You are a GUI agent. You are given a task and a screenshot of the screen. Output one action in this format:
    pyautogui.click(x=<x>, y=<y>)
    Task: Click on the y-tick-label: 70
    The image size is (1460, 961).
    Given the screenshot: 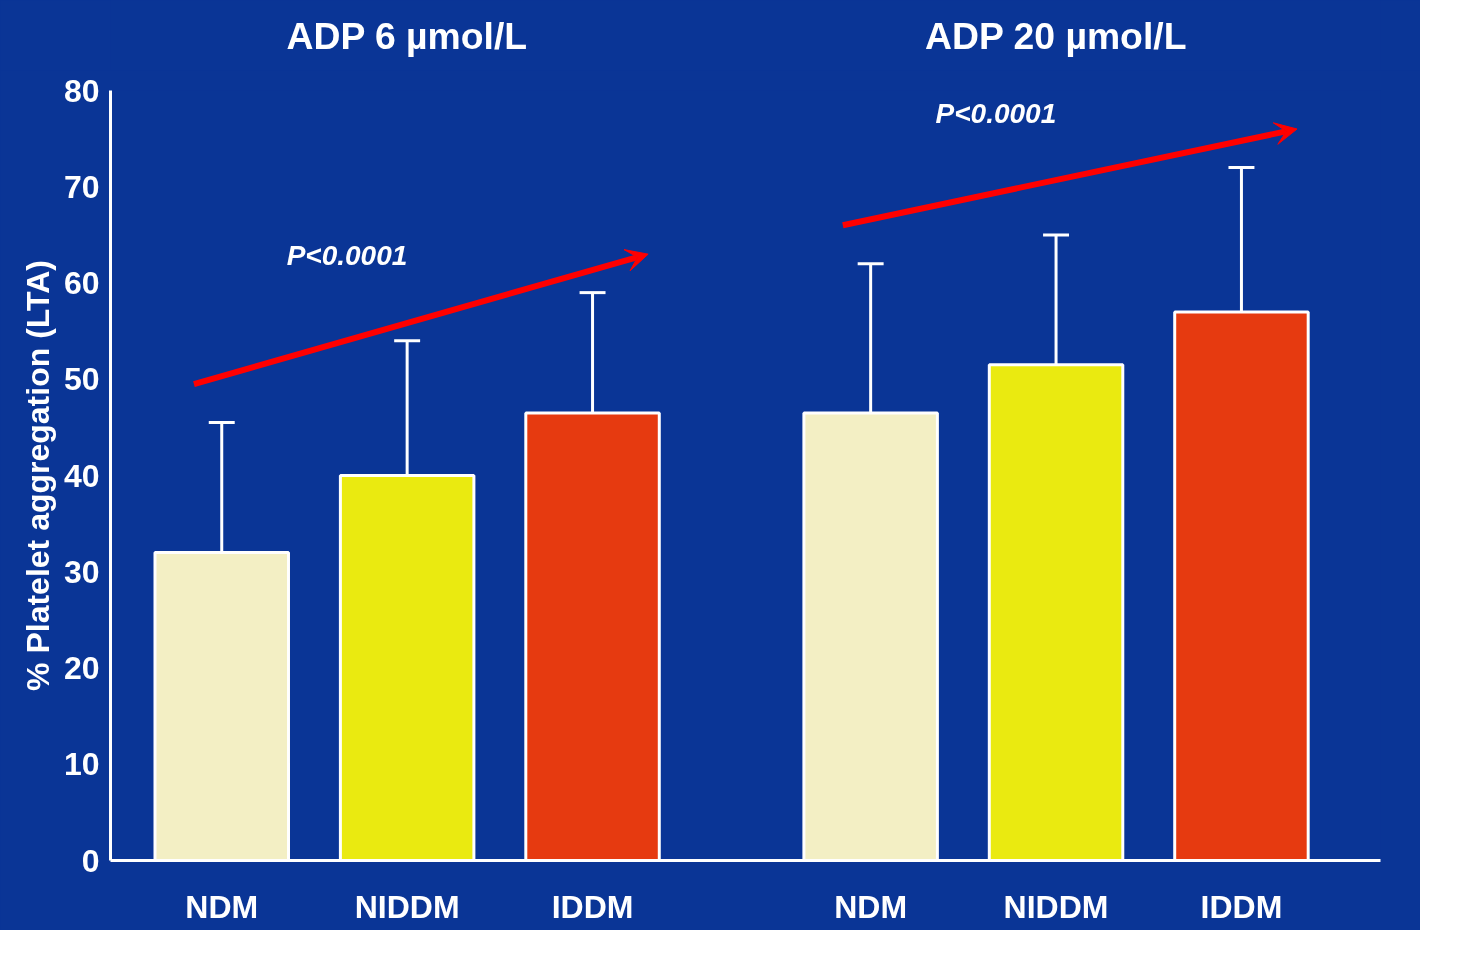 What is the action you would take?
    pyautogui.click(x=81, y=186)
    